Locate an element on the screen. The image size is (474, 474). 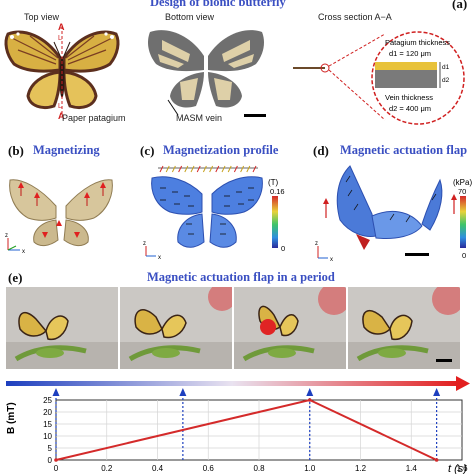
panel-c-title: Magnetization profile is located at coordinates (221, 150).